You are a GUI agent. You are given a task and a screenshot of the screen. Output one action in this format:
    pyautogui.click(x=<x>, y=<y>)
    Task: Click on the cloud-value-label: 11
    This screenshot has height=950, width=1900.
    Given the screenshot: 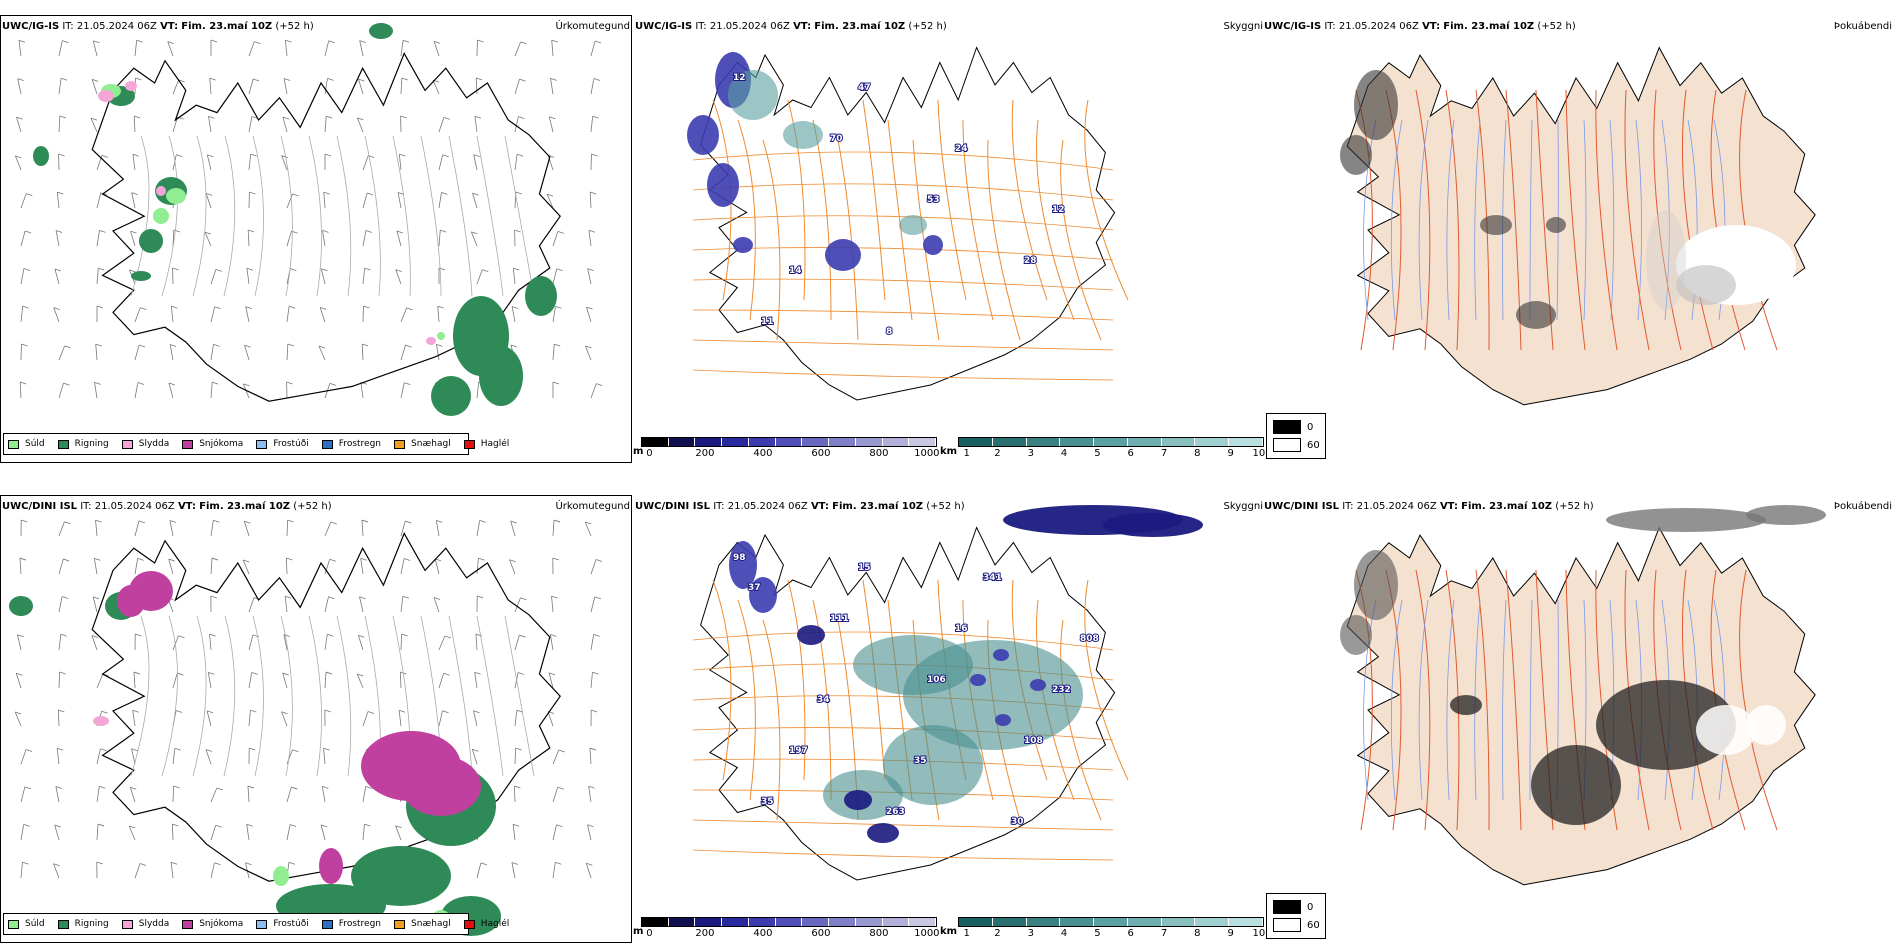 What is the action you would take?
    pyautogui.click(x=767, y=322)
    